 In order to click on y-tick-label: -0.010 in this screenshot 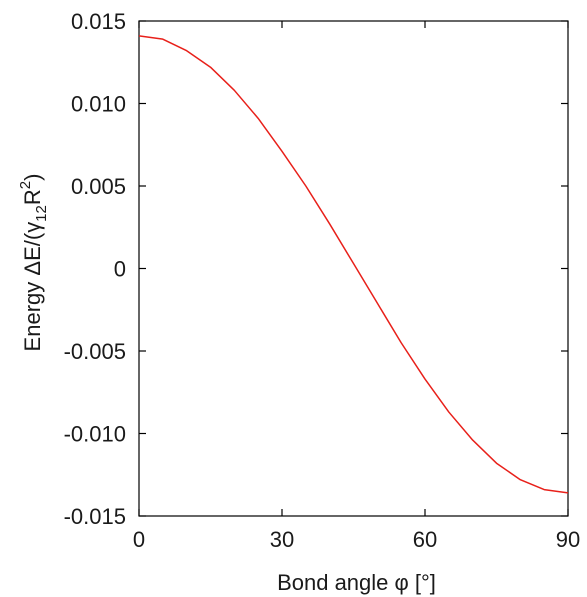, I will do `click(95, 434)`.